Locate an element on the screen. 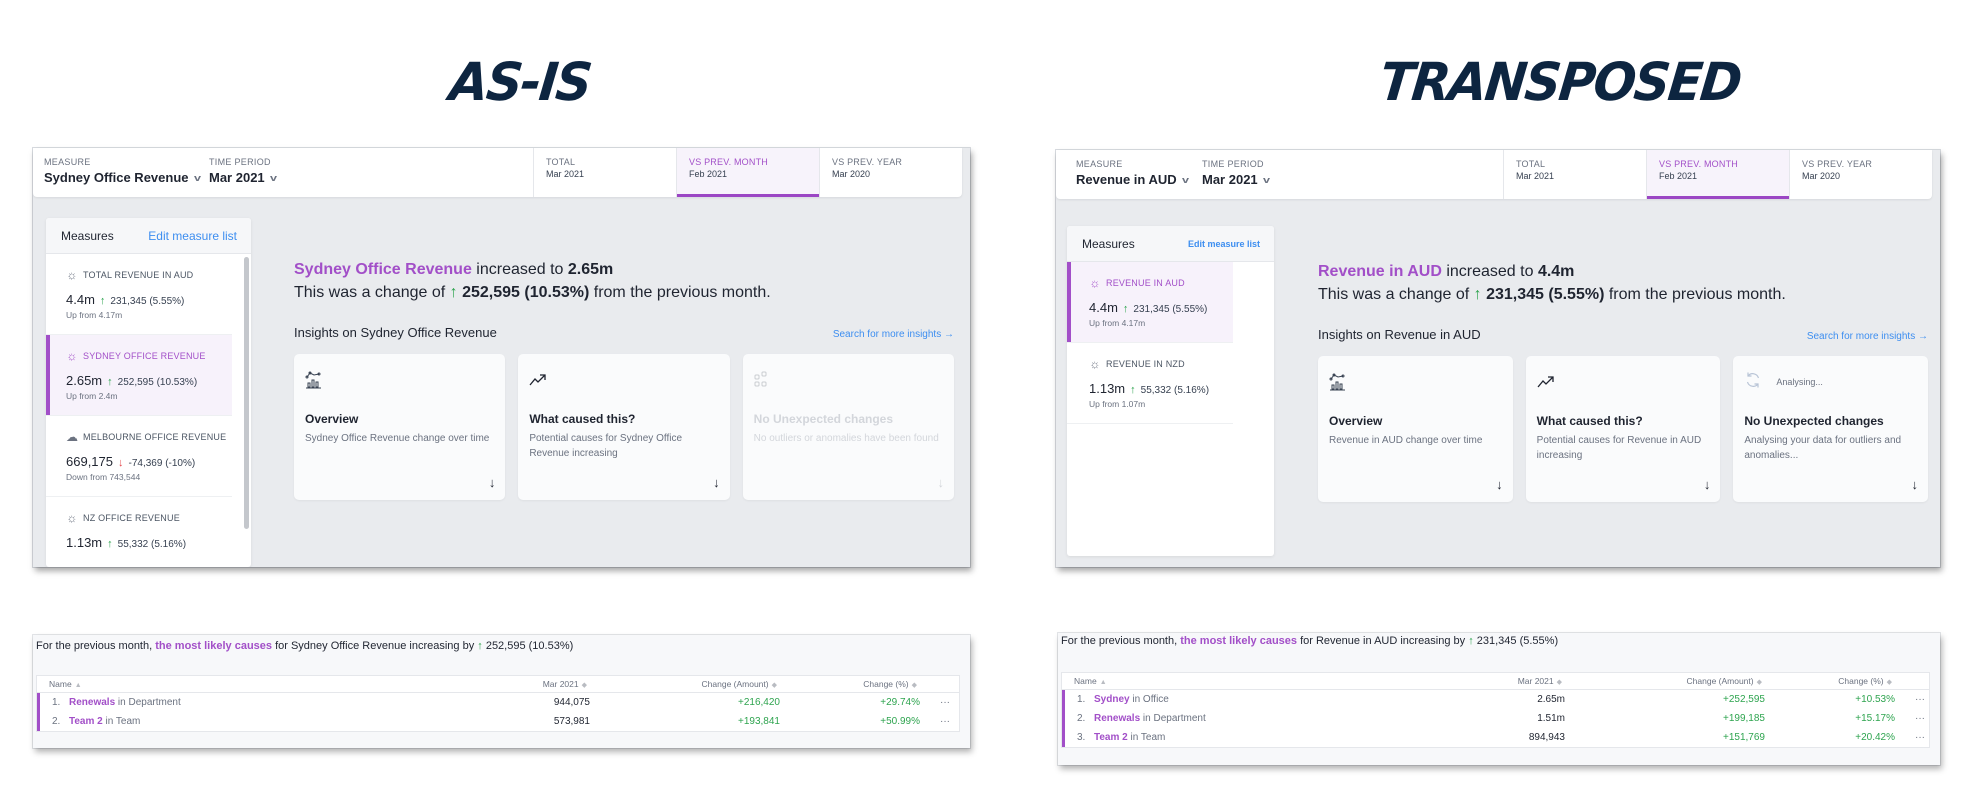 The height and width of the screenshot is (810, 1978). card-title: Overview is located at coordinates (332, 419).